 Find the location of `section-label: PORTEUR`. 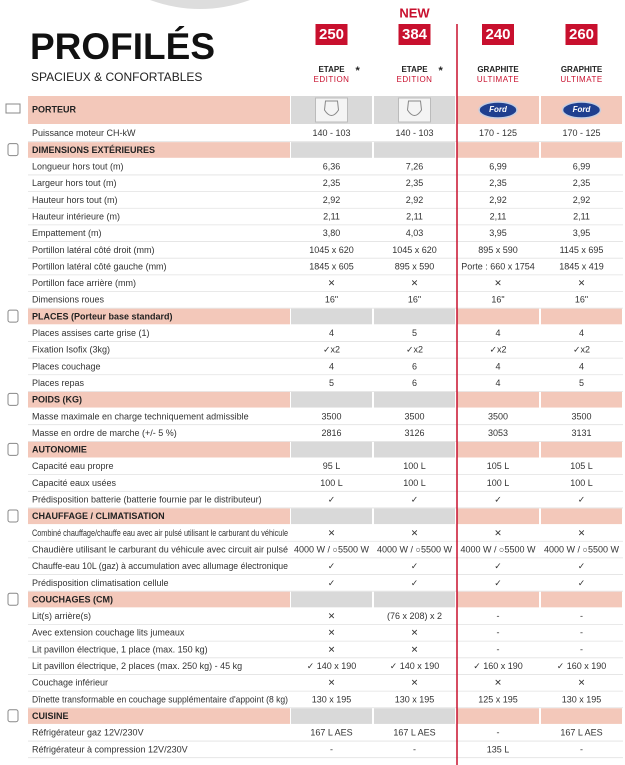

section-label: PORTEUR is located at coordinates (54, 109).